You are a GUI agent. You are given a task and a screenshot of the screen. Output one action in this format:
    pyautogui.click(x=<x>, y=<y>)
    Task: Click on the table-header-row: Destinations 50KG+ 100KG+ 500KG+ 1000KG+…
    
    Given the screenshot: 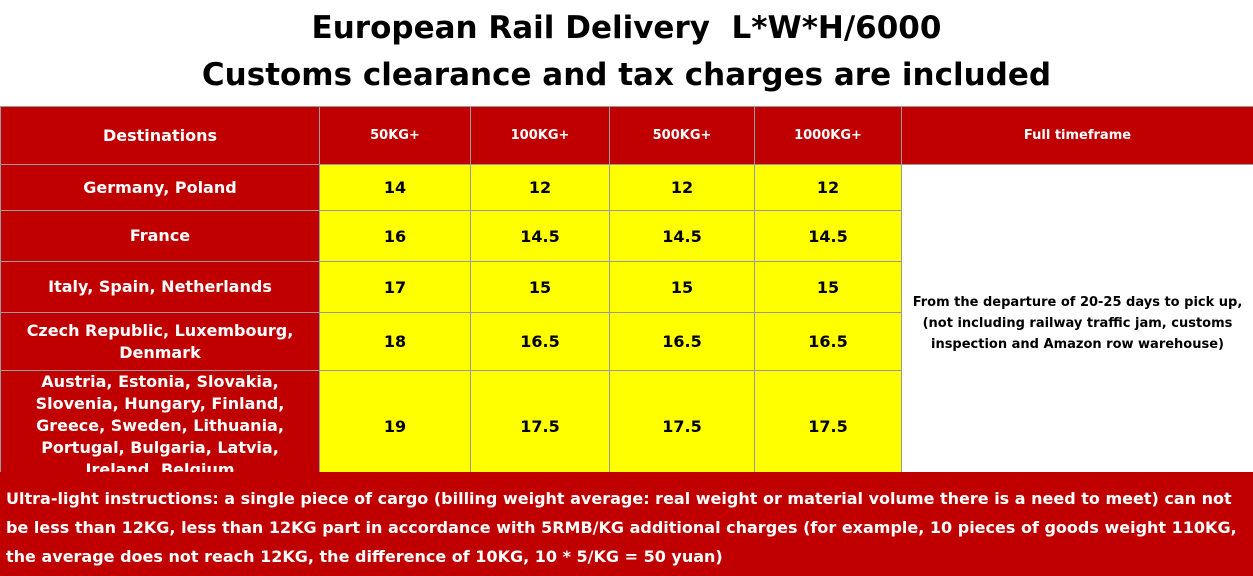 What is the action you would take?
    pyautogui.click(x=626, y=135)
    